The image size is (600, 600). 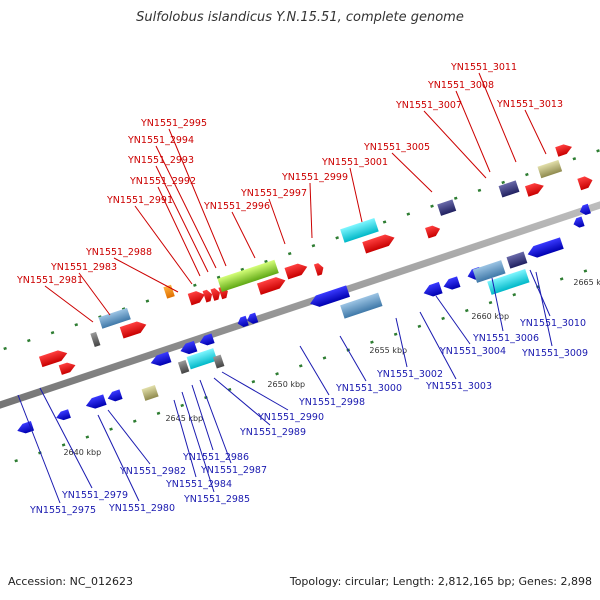 I want to click on gene-label-YN1551_2995: YN1551_2995, so click(x=173, y=123).